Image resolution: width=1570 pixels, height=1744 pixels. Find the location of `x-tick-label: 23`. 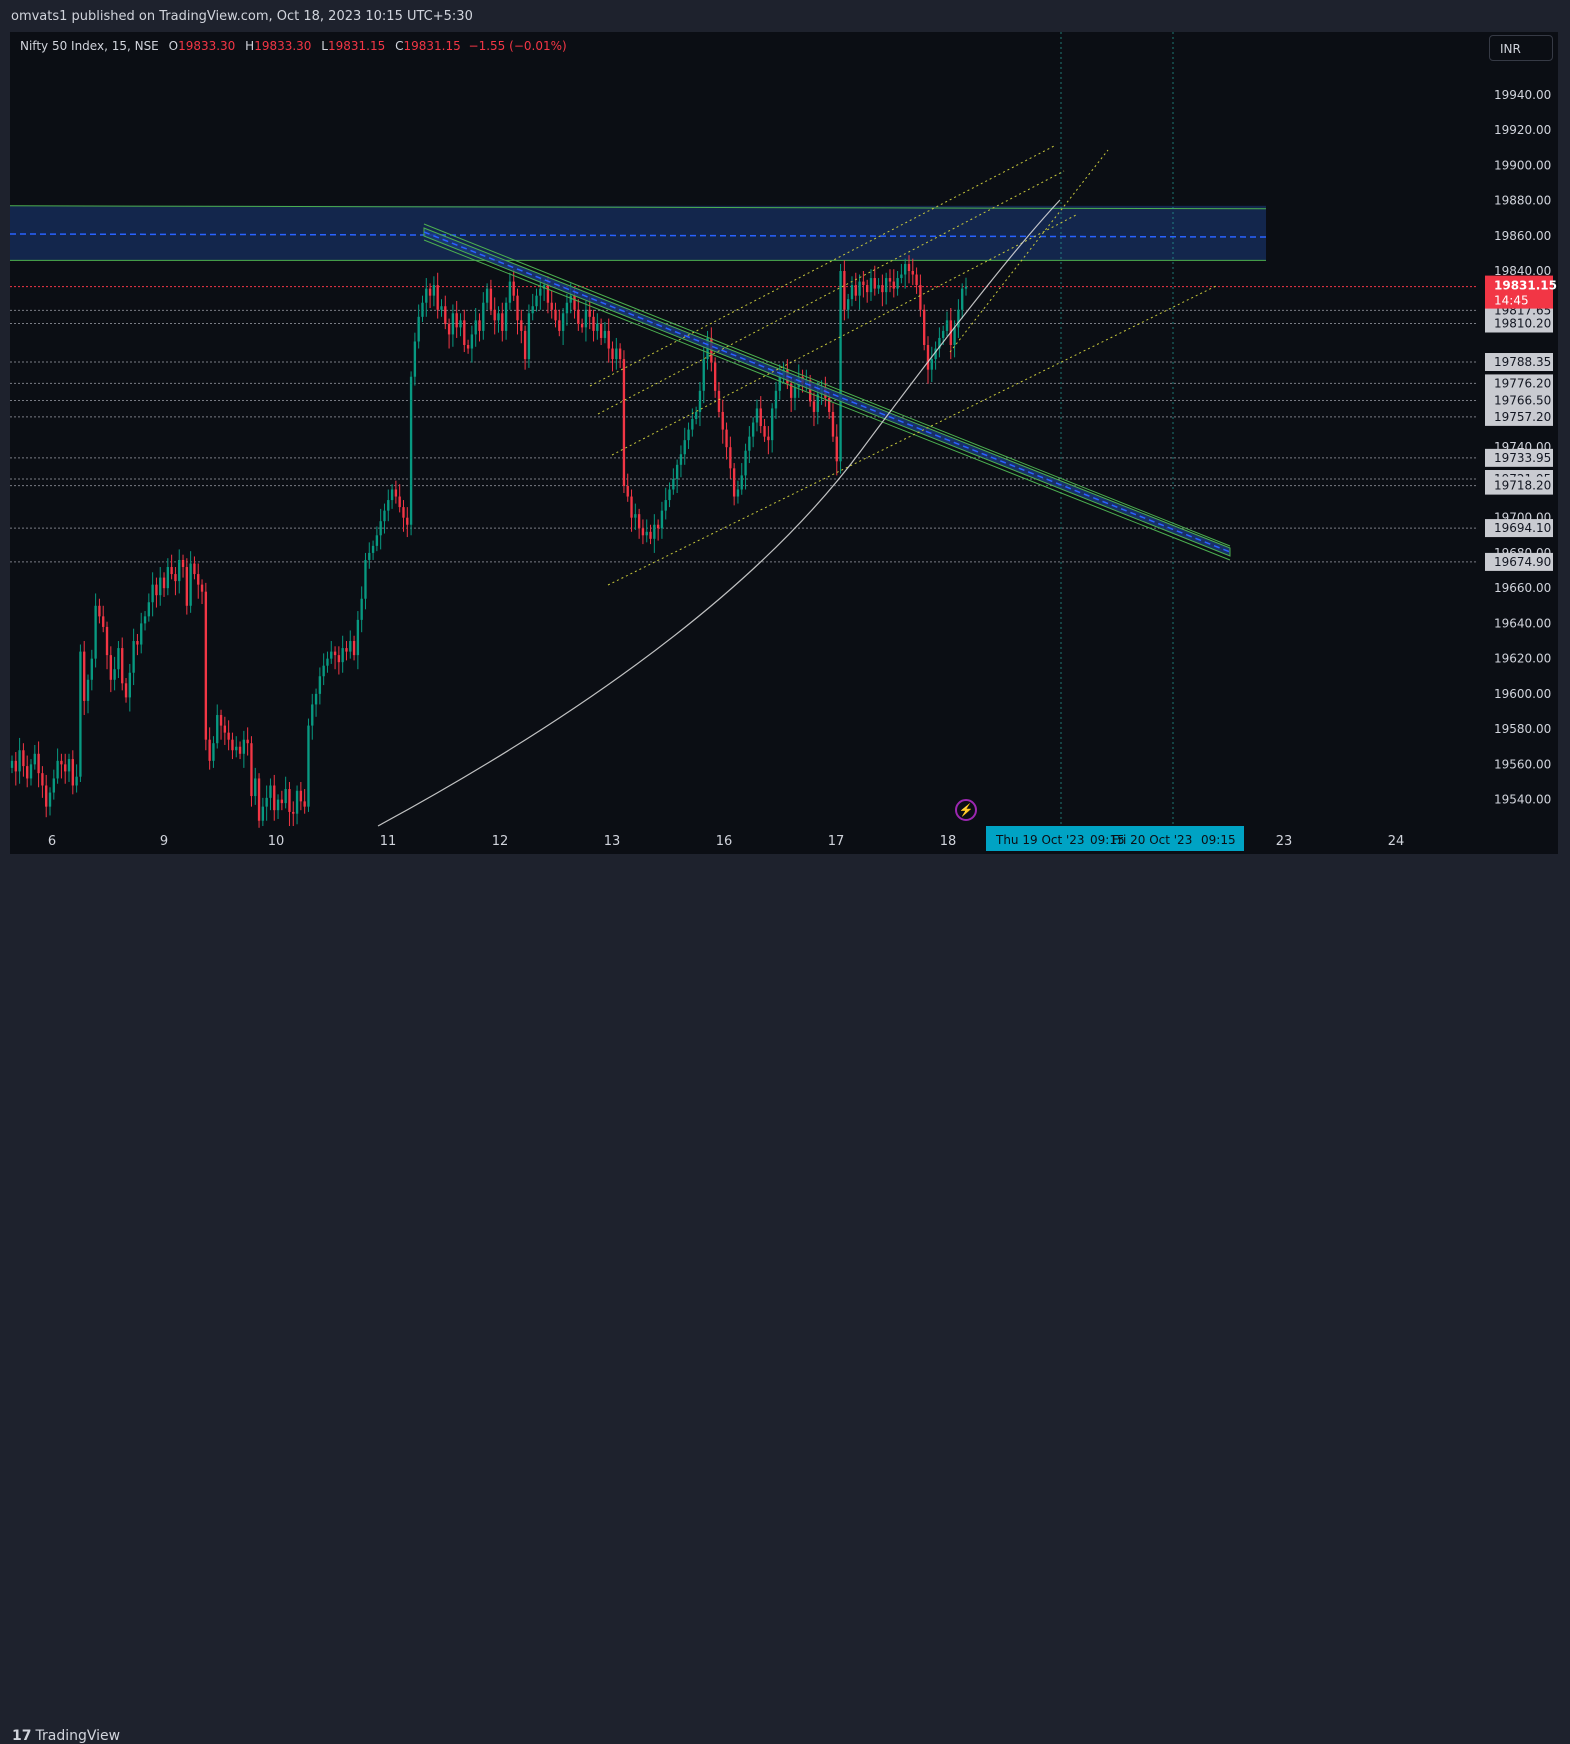

x-tick-label: 23 is located at coordinates (1284, 841).